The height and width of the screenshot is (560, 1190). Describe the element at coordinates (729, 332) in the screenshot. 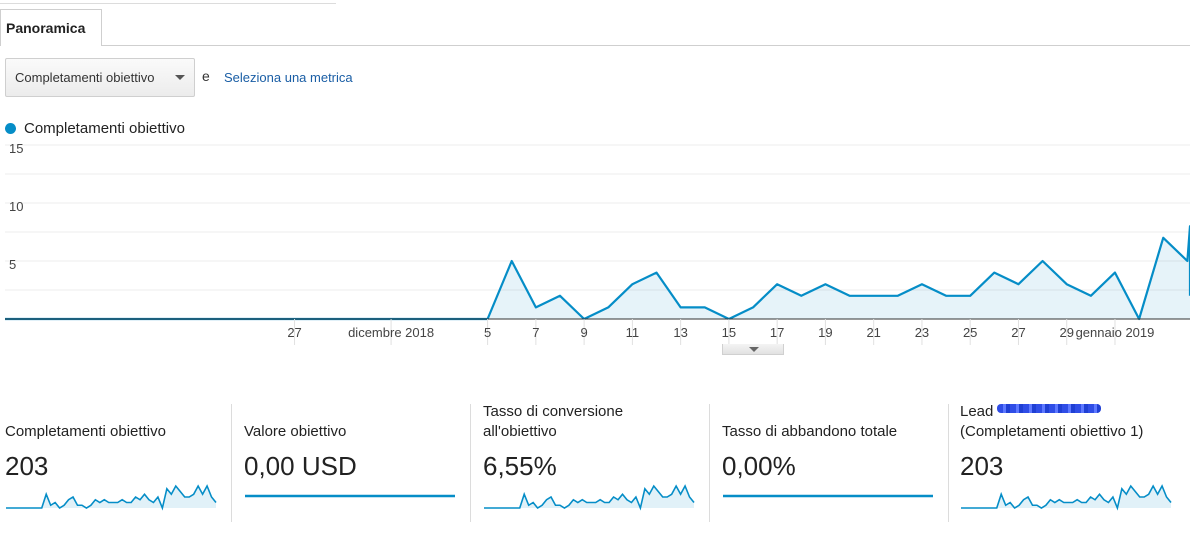

I see `x-tick-label: 15` at that location.